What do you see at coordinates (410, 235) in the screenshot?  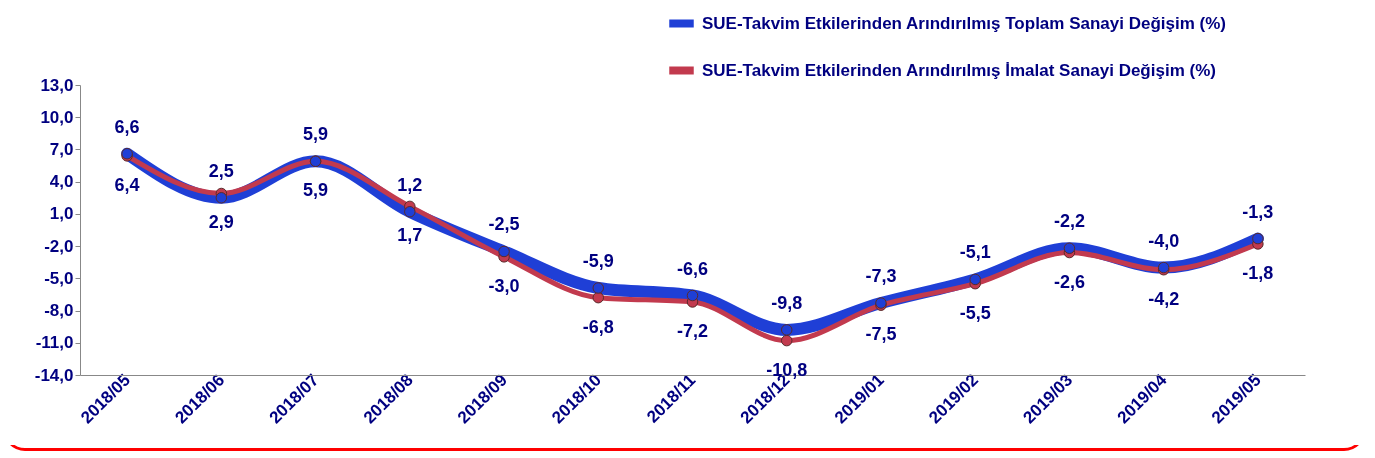 I see `data-label: 1,7` at bounding box center [410, 235].